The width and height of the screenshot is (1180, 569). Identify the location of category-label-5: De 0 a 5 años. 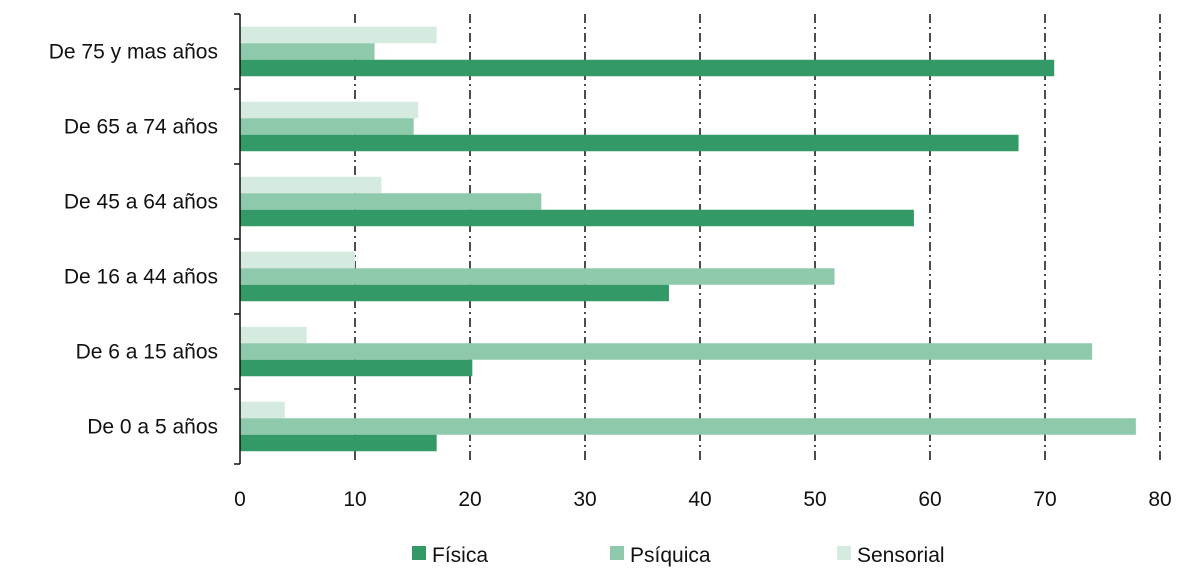
(152, 427).